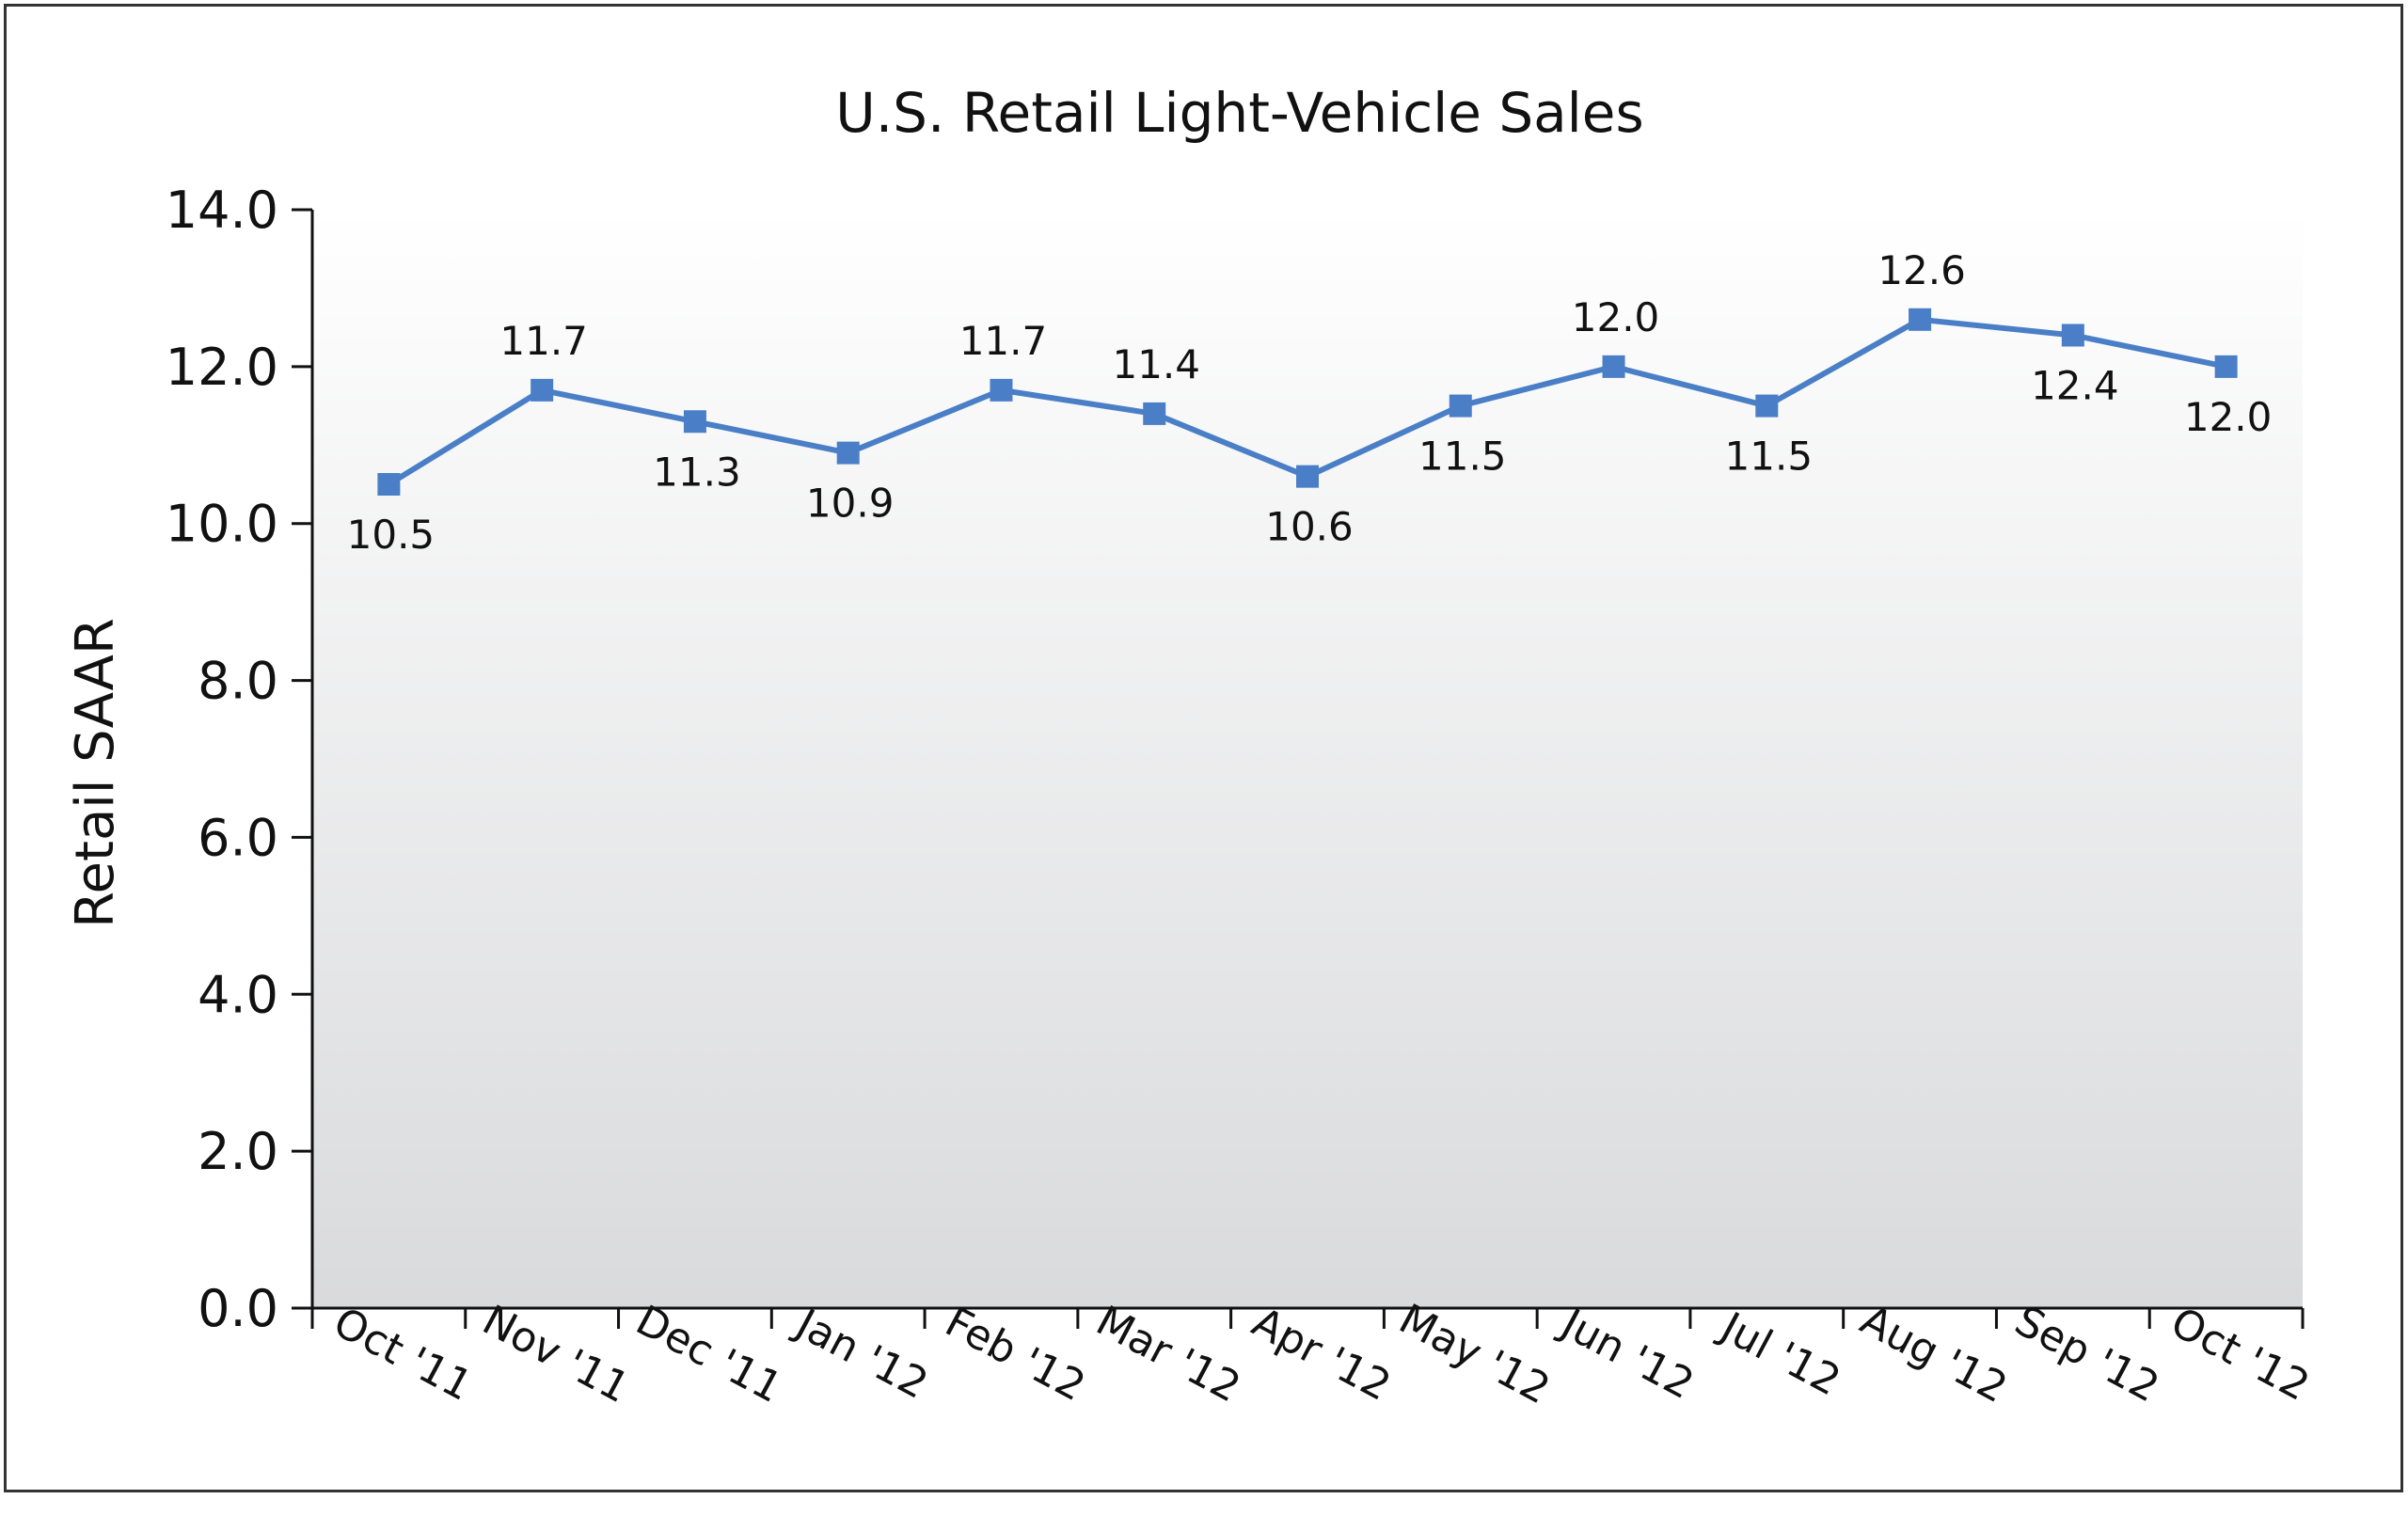  I want to click on x-tick-label: Jul '12, so click(1780, 1354).